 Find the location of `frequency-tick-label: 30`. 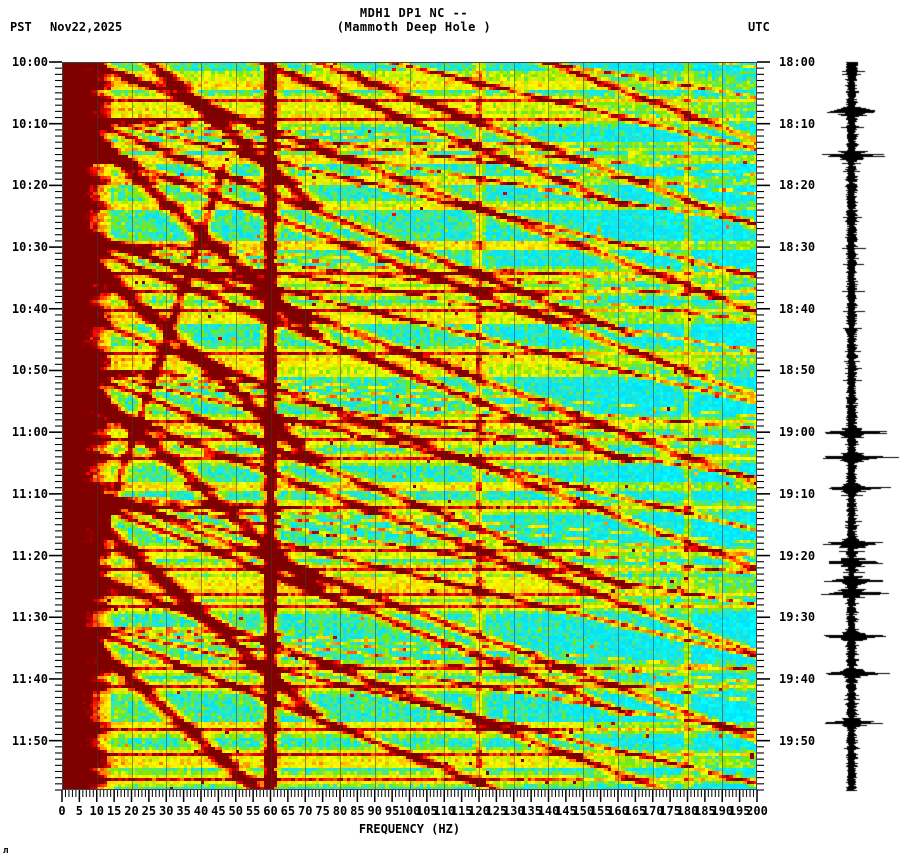

frequency-tick-label: 30 is located at coordinates (166, 811).